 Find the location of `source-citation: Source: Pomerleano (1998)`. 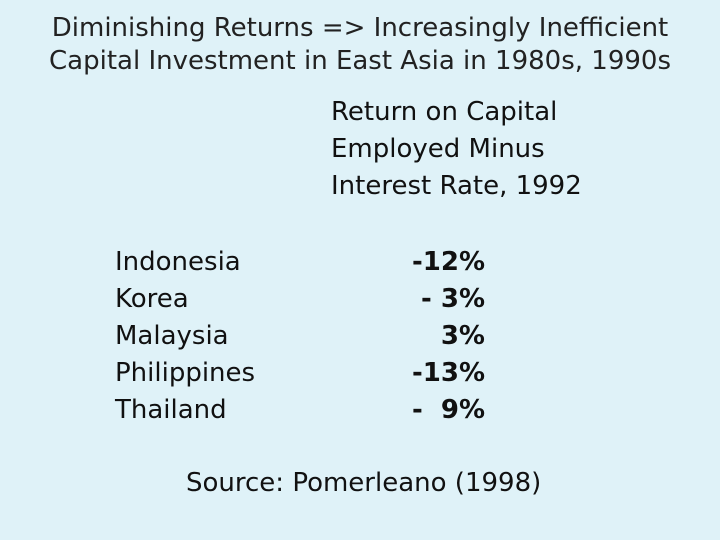

source-citation: Source: Pomerleano (1998) is located at coordinates (364, 483).